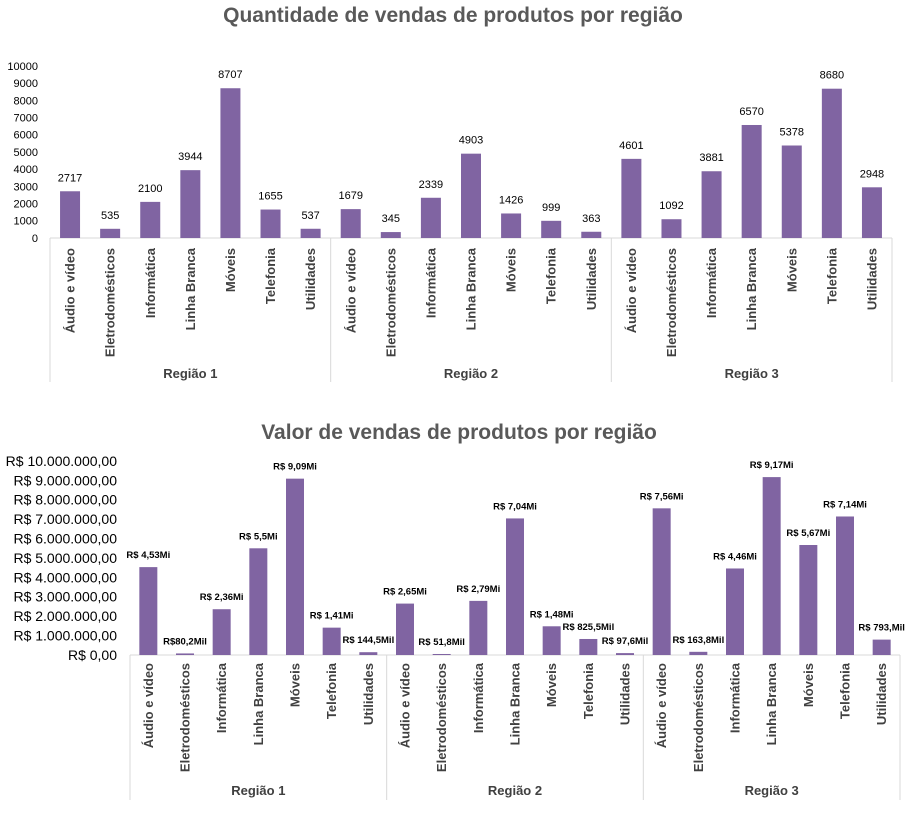 The image size is (918, 814). I want to click on y-tick-label: R$ 2.000.000,00, so click(65, 616).